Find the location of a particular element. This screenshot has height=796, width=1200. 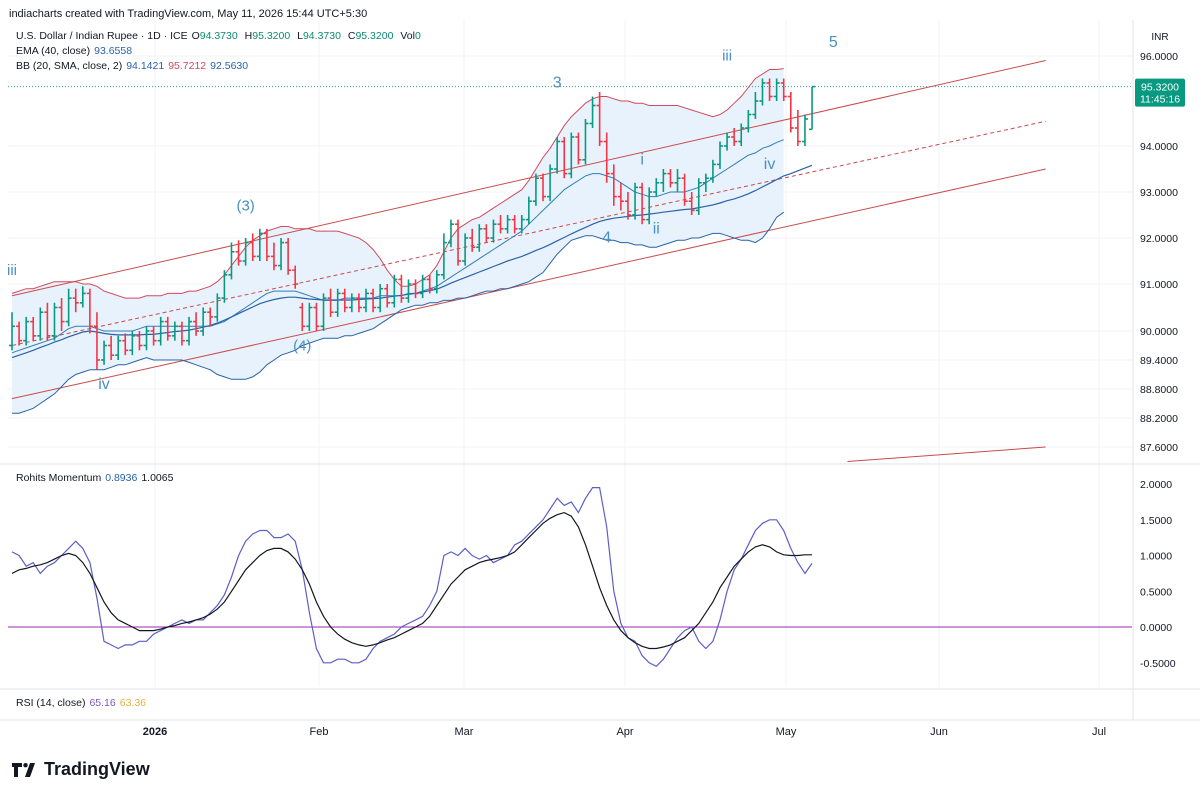

wave-label: i is located at coordinates (642, 159).